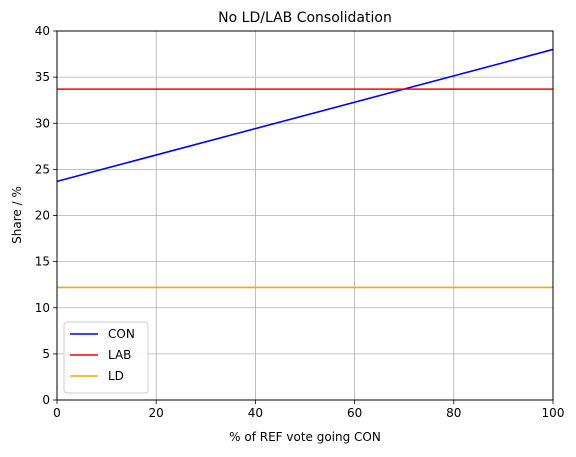  What do you see at coordinates (42, 262) in the screenshot?
I see `y-tick-label: 15` at bounding box center [42, 262].